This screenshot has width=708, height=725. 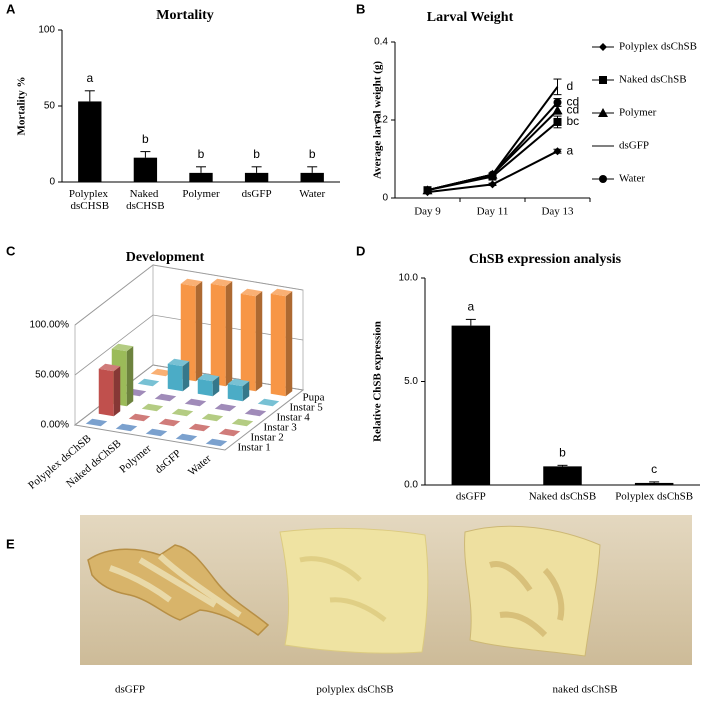 I want to click on x-tick-label: Day 9, so click(x=427, y=212).